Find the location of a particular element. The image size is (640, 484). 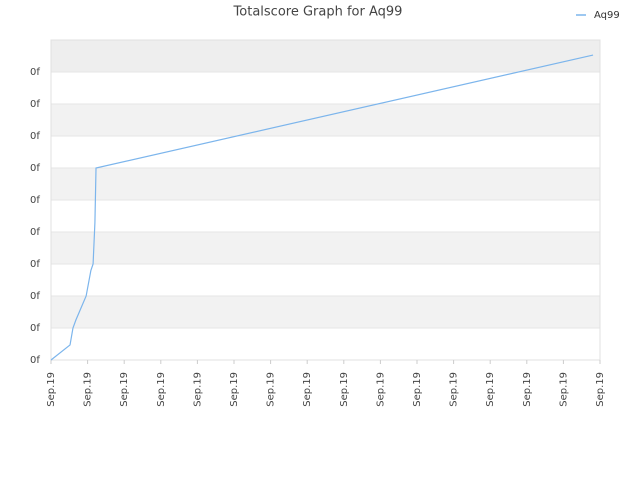

chart-title: Totalscore Graph for Aq99 is located at coordinates (318, 12).